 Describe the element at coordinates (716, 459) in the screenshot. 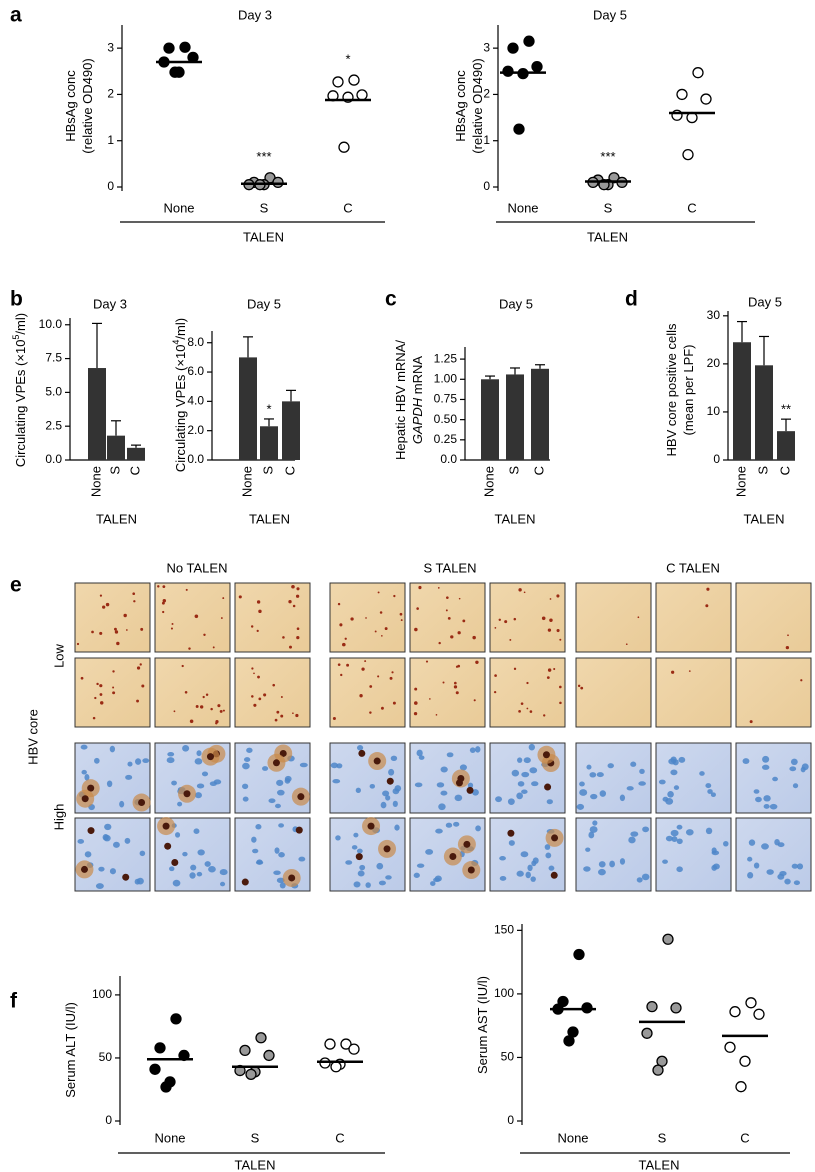

I see `y-tick-label: 0` at that location.